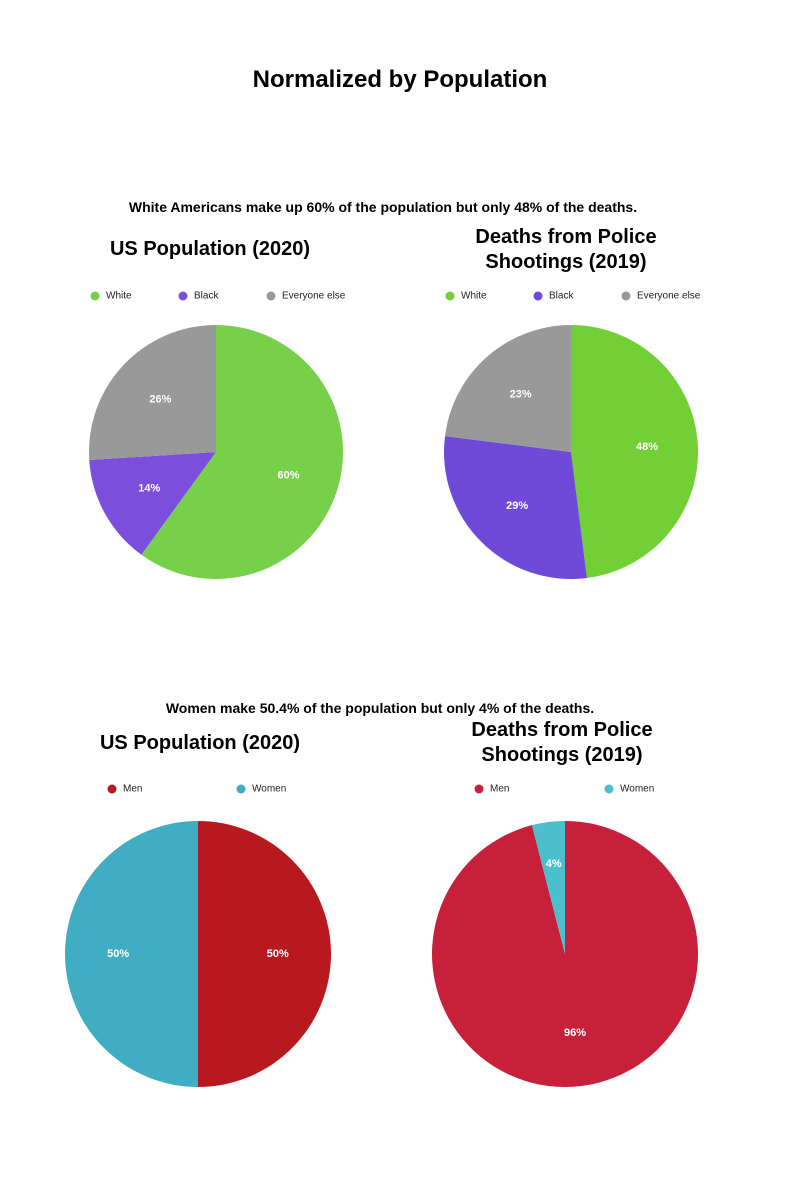  What do you see at coordinates (575, 1033) in the screenshot?
I see `slice-label: 96%` at bounding box center [575, 1033].